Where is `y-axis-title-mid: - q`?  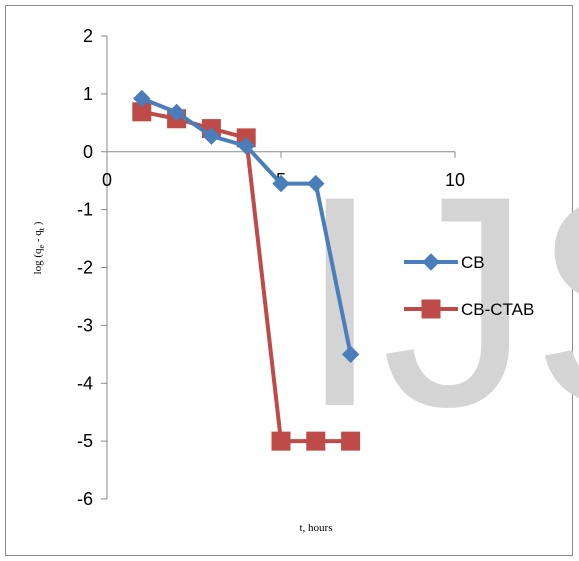 y-axis-title-mid: - q is located at coordinates (38, 237).